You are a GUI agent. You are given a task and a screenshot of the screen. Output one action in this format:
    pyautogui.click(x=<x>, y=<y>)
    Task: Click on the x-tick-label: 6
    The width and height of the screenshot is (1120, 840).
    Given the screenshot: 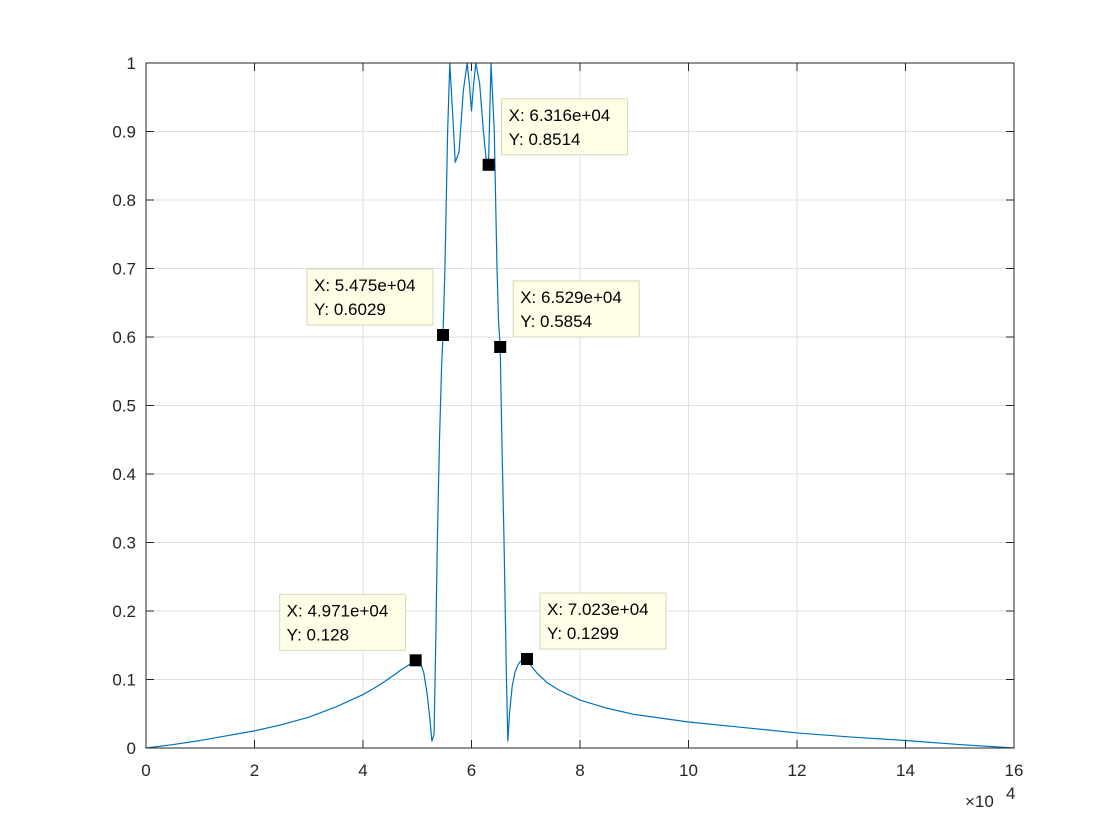 What is the action you would take?
    pyautogui.click(x=471, y=770)
    